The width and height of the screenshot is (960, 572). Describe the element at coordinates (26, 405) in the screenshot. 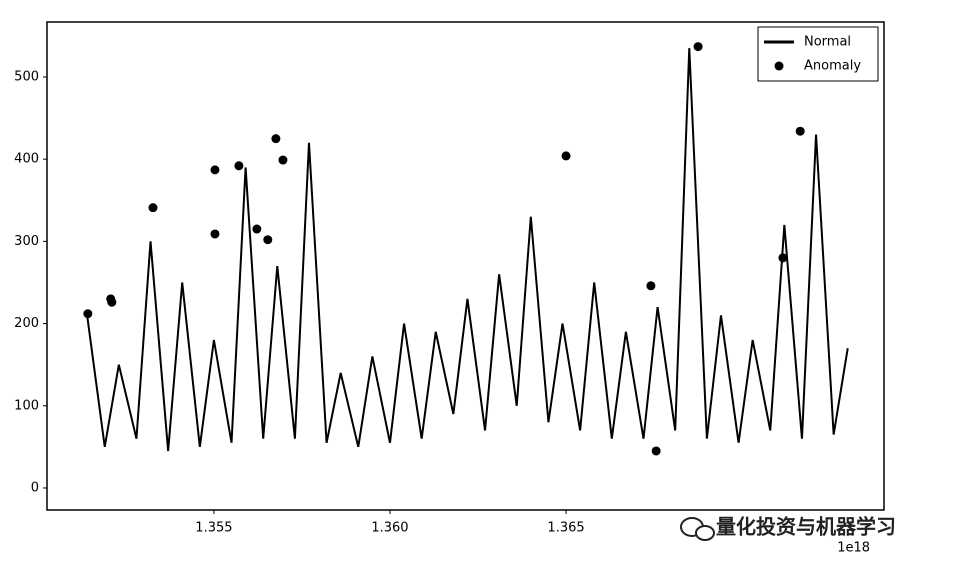

I see `y-tick-label: 100` at that location.